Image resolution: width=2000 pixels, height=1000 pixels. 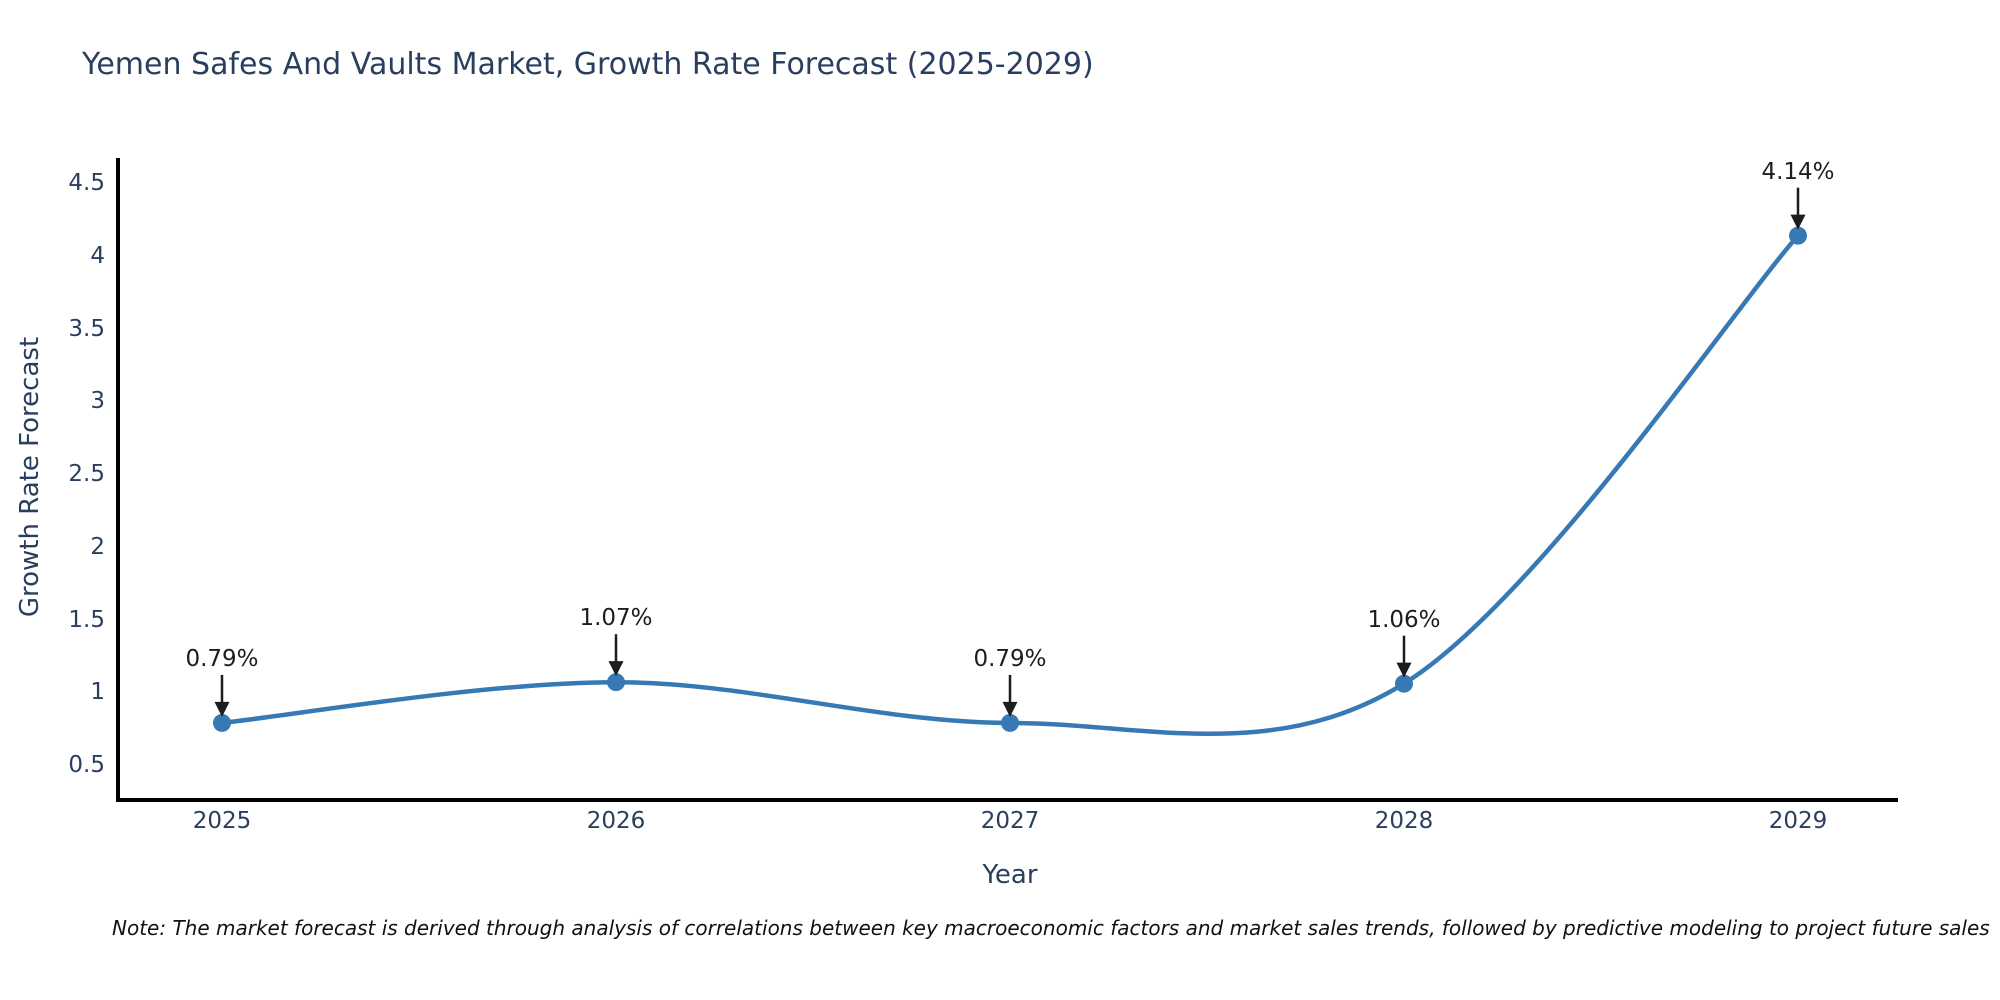 I want to click on data-point-marker-2027, so click(x=1010, y=722).